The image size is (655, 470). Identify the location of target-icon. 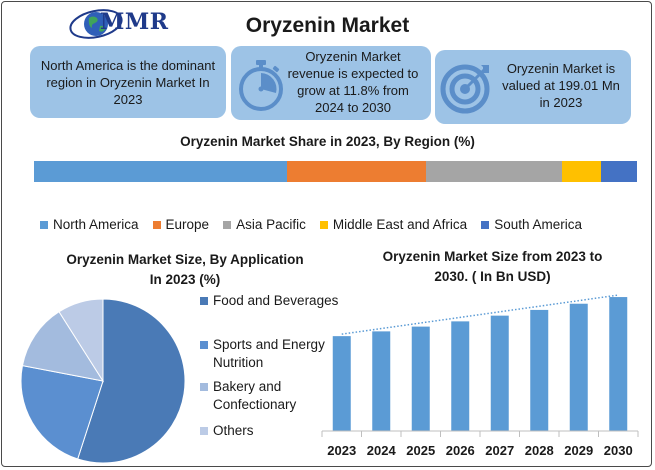
(465, 89).